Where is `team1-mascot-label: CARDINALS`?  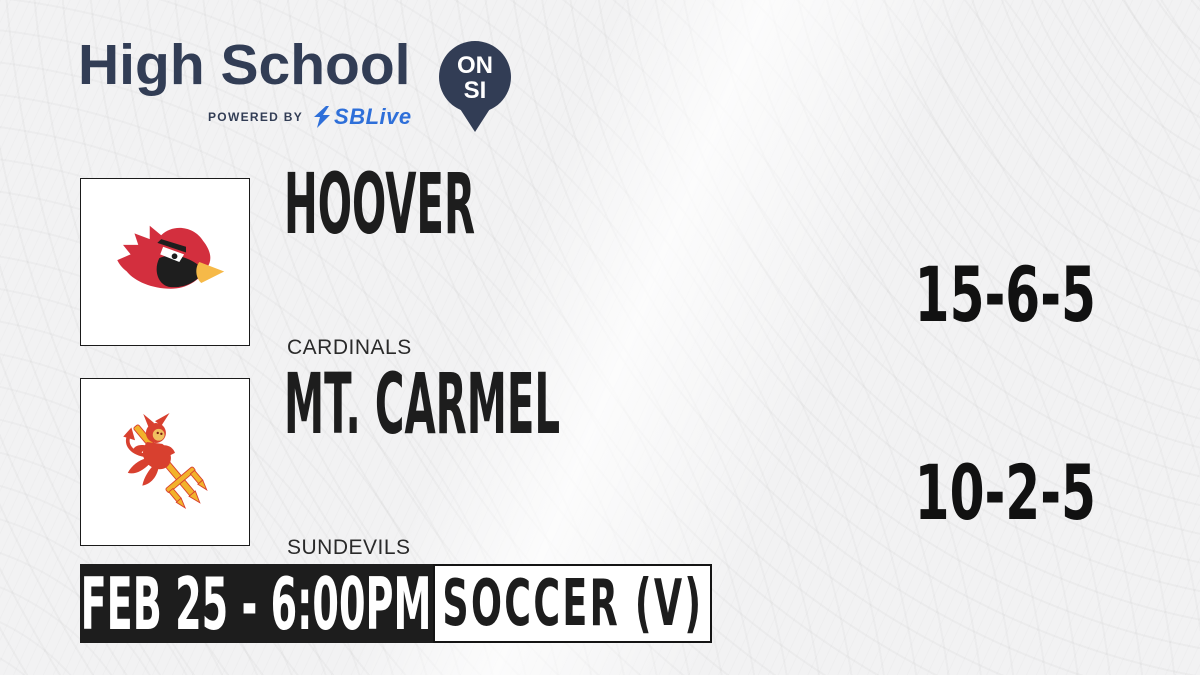
team1-mascot-label: CARDINALS is located at coordinates (349, 347).